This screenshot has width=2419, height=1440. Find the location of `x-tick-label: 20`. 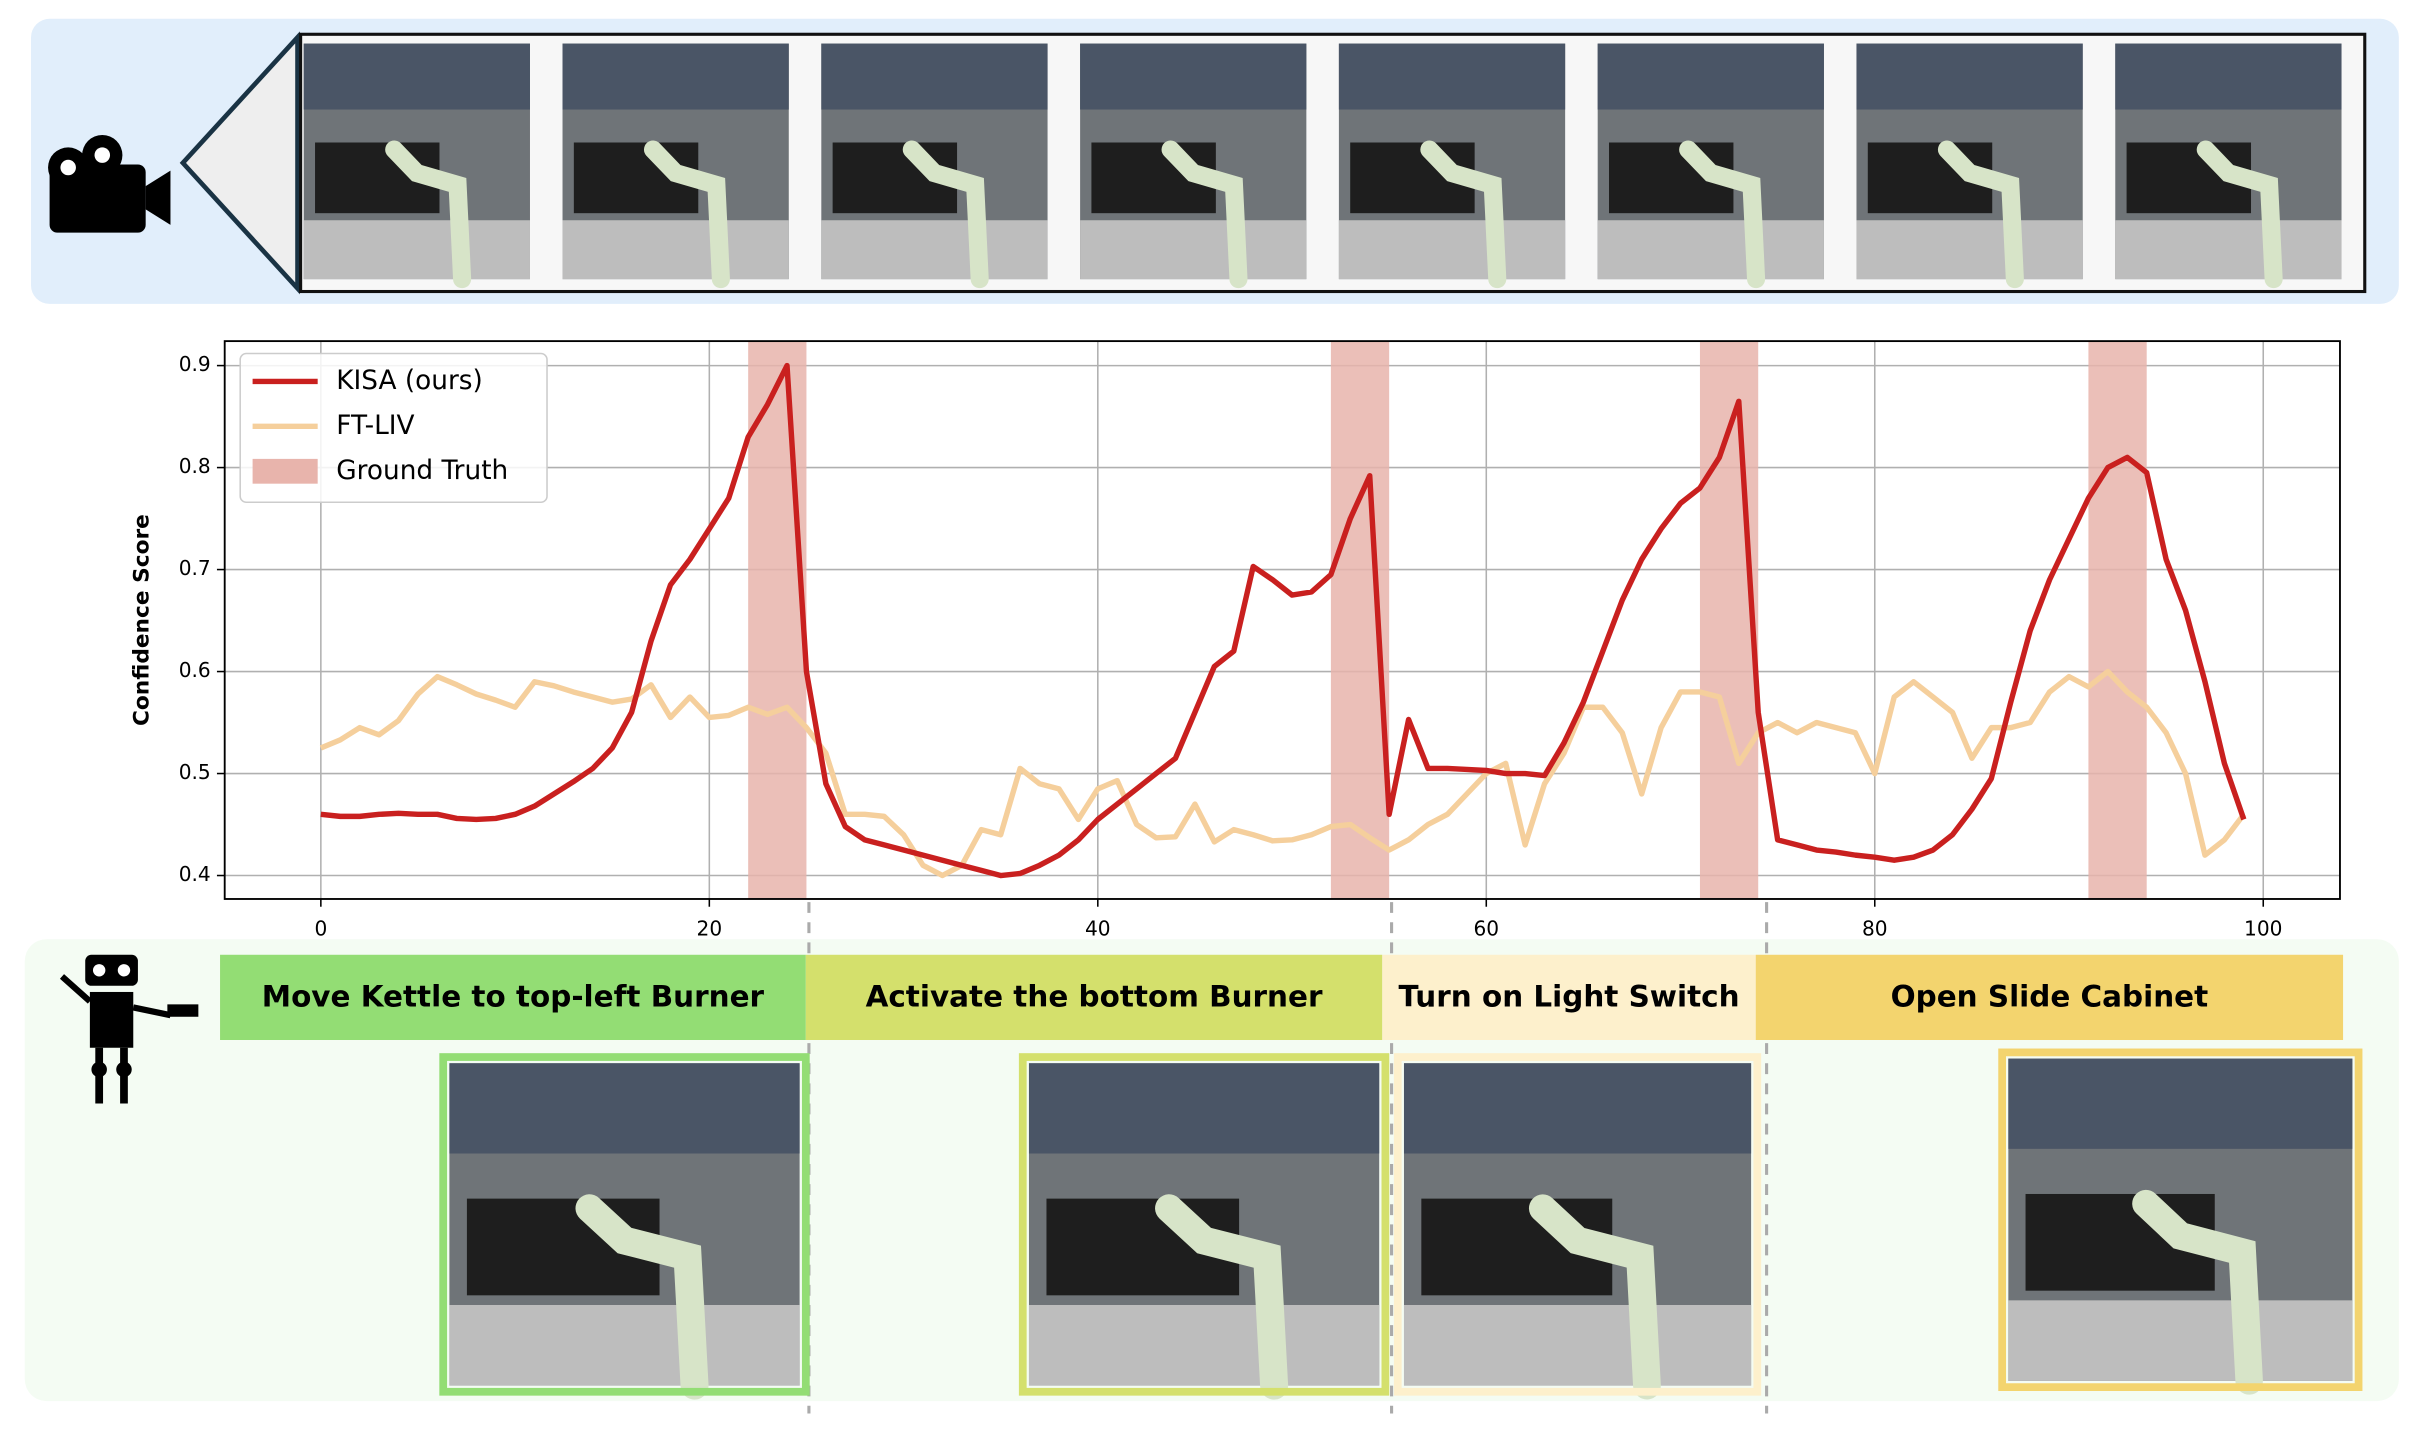

x-tick-label: 20 is located at coordinates (710, 928).